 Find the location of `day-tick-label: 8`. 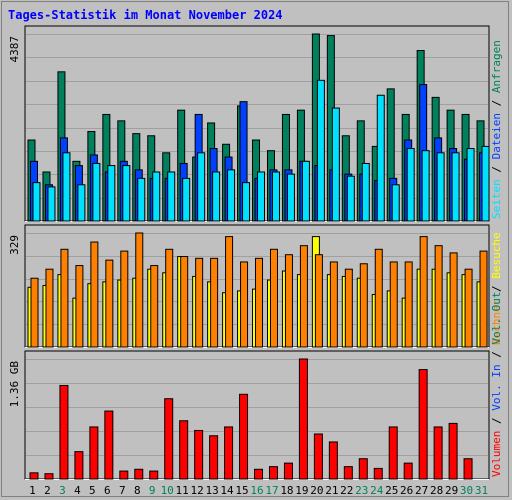

day-tick-label: 8 is located at coordinates (137, 490).